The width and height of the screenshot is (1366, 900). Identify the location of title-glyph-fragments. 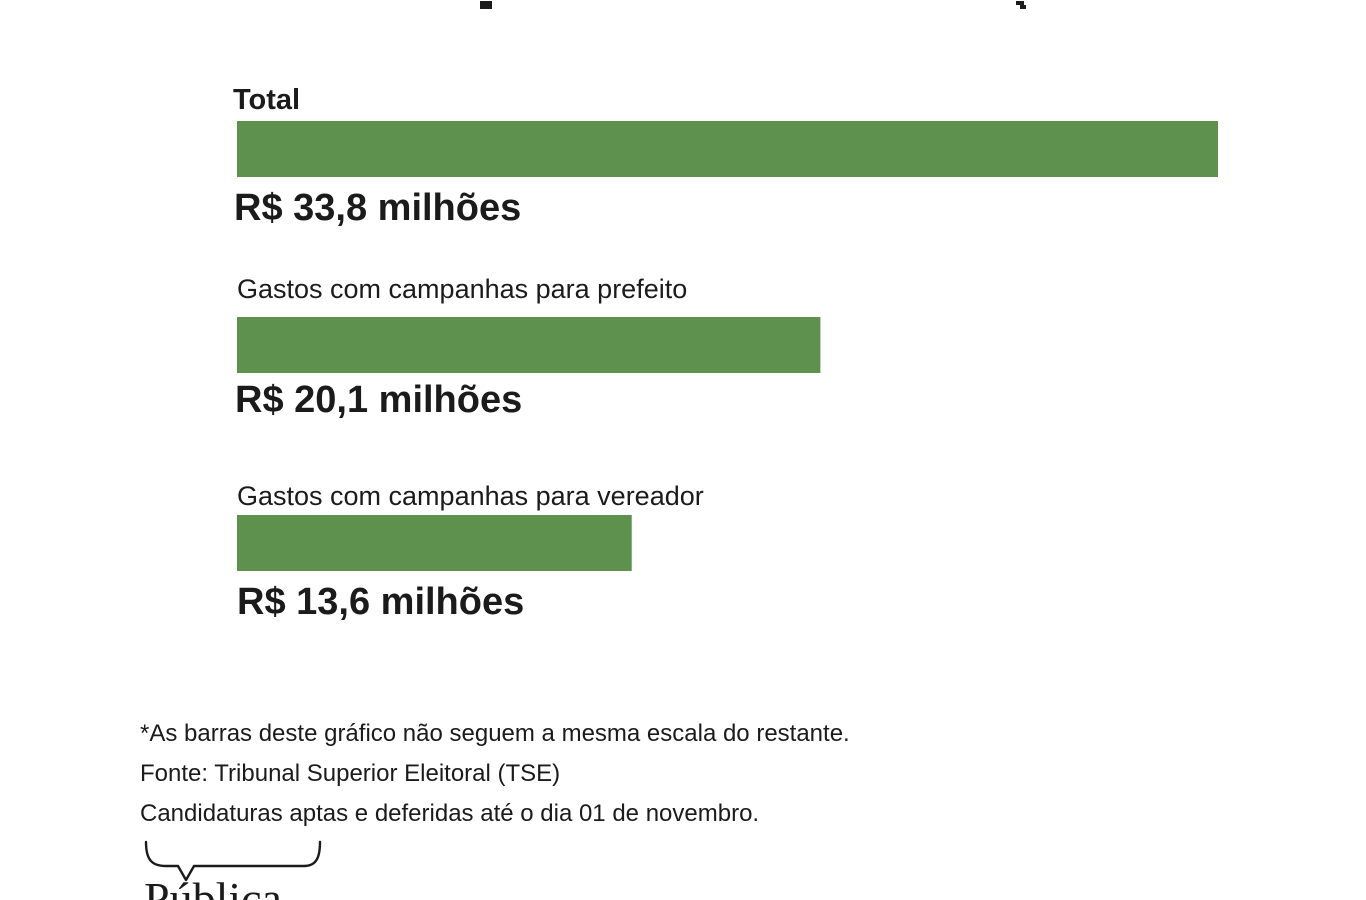
(753, 5).